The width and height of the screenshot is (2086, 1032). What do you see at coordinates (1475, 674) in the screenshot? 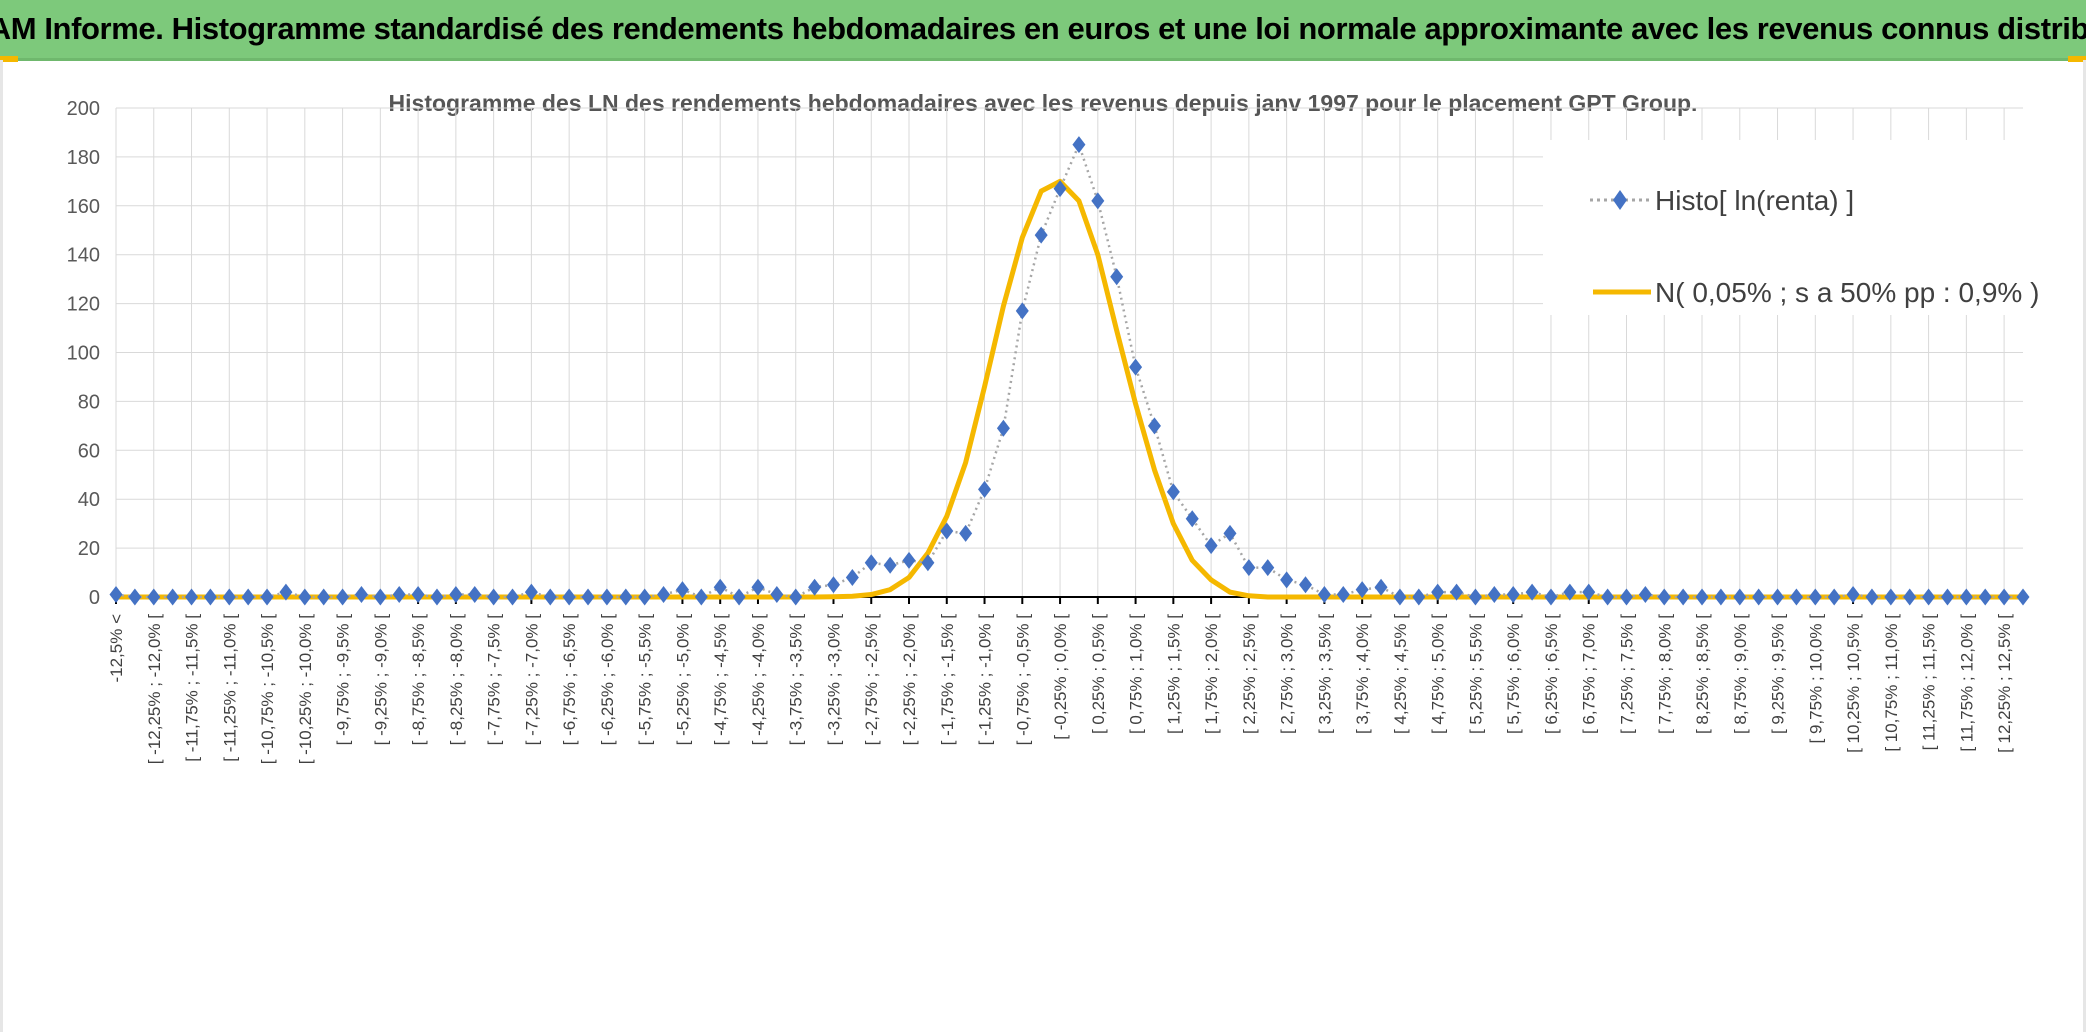
I see `x-tick-label: [ 5,25% ; 5,5% [` at bounding box center [1475, 674].